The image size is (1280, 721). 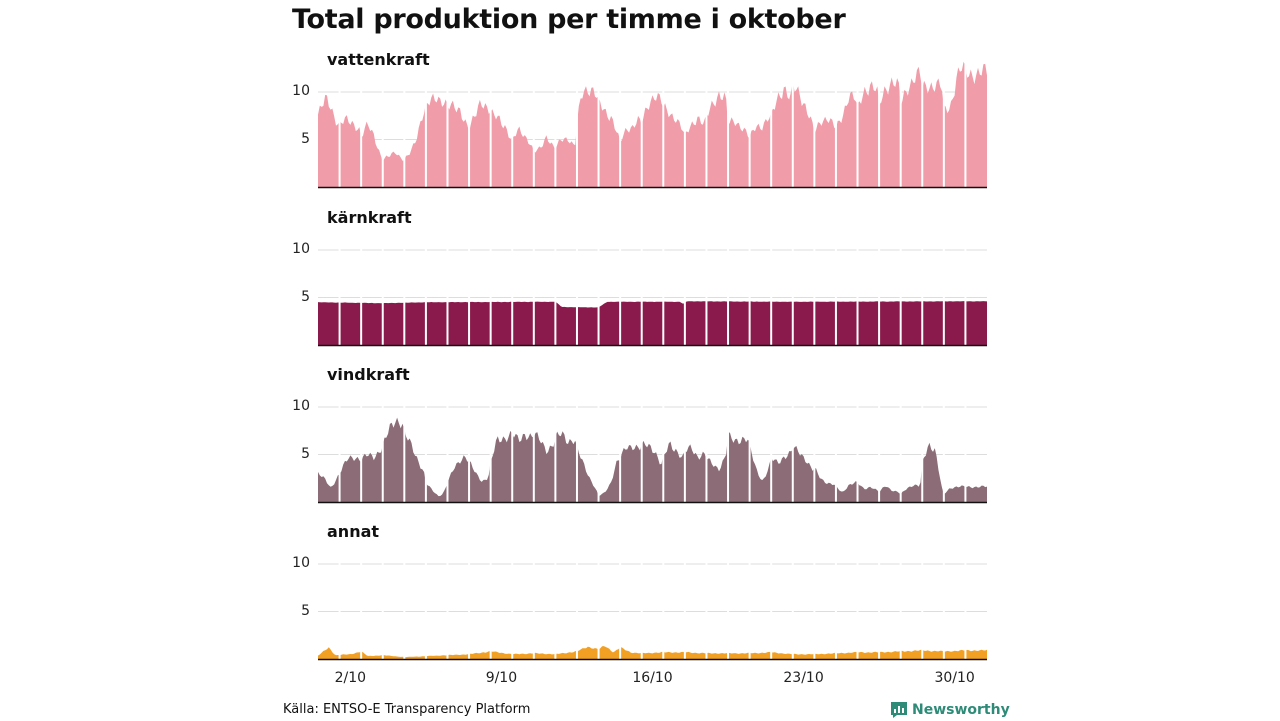 What do you see at coordinates (350, 678) in the screenshot?
I see `x-tick-label: 2/10` at bounding box center [350, 678].